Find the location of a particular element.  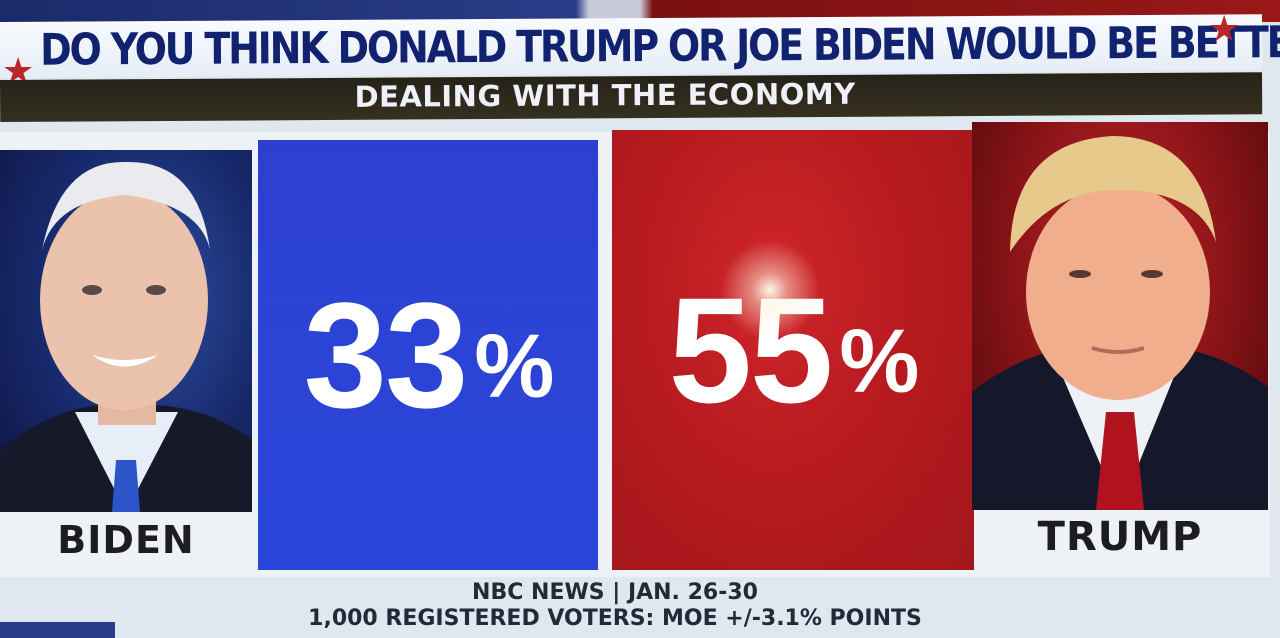

screen-glare is located at coordinates (770, 290).